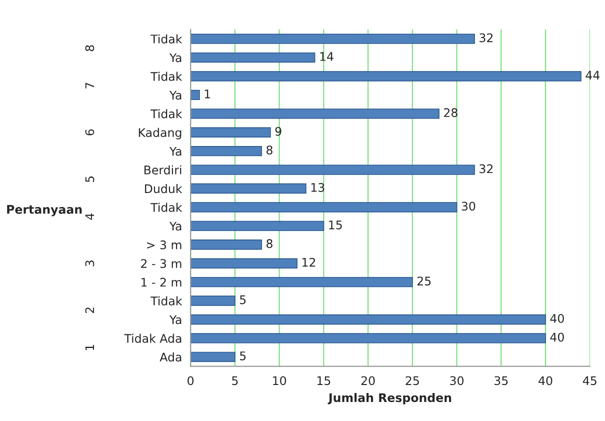 This screenshot has height=421, width=605. What do you see at coordinates (424, 281) in the screenshot?
I see `data-label: 25` at bounding box center [424, 281].